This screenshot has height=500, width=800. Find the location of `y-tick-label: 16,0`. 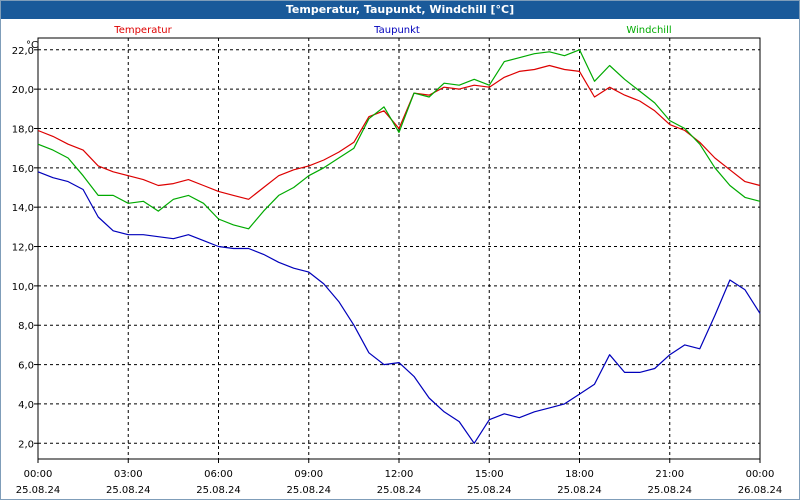

y-tick-label: 16,0 is located at coordinates (23, 169).